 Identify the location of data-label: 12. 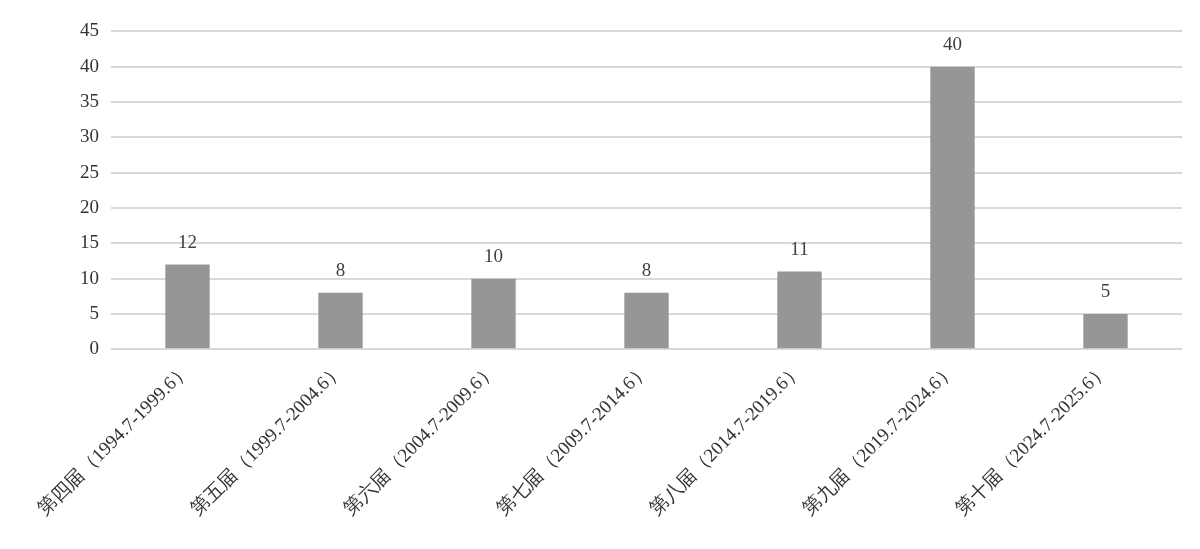
(187, 242).